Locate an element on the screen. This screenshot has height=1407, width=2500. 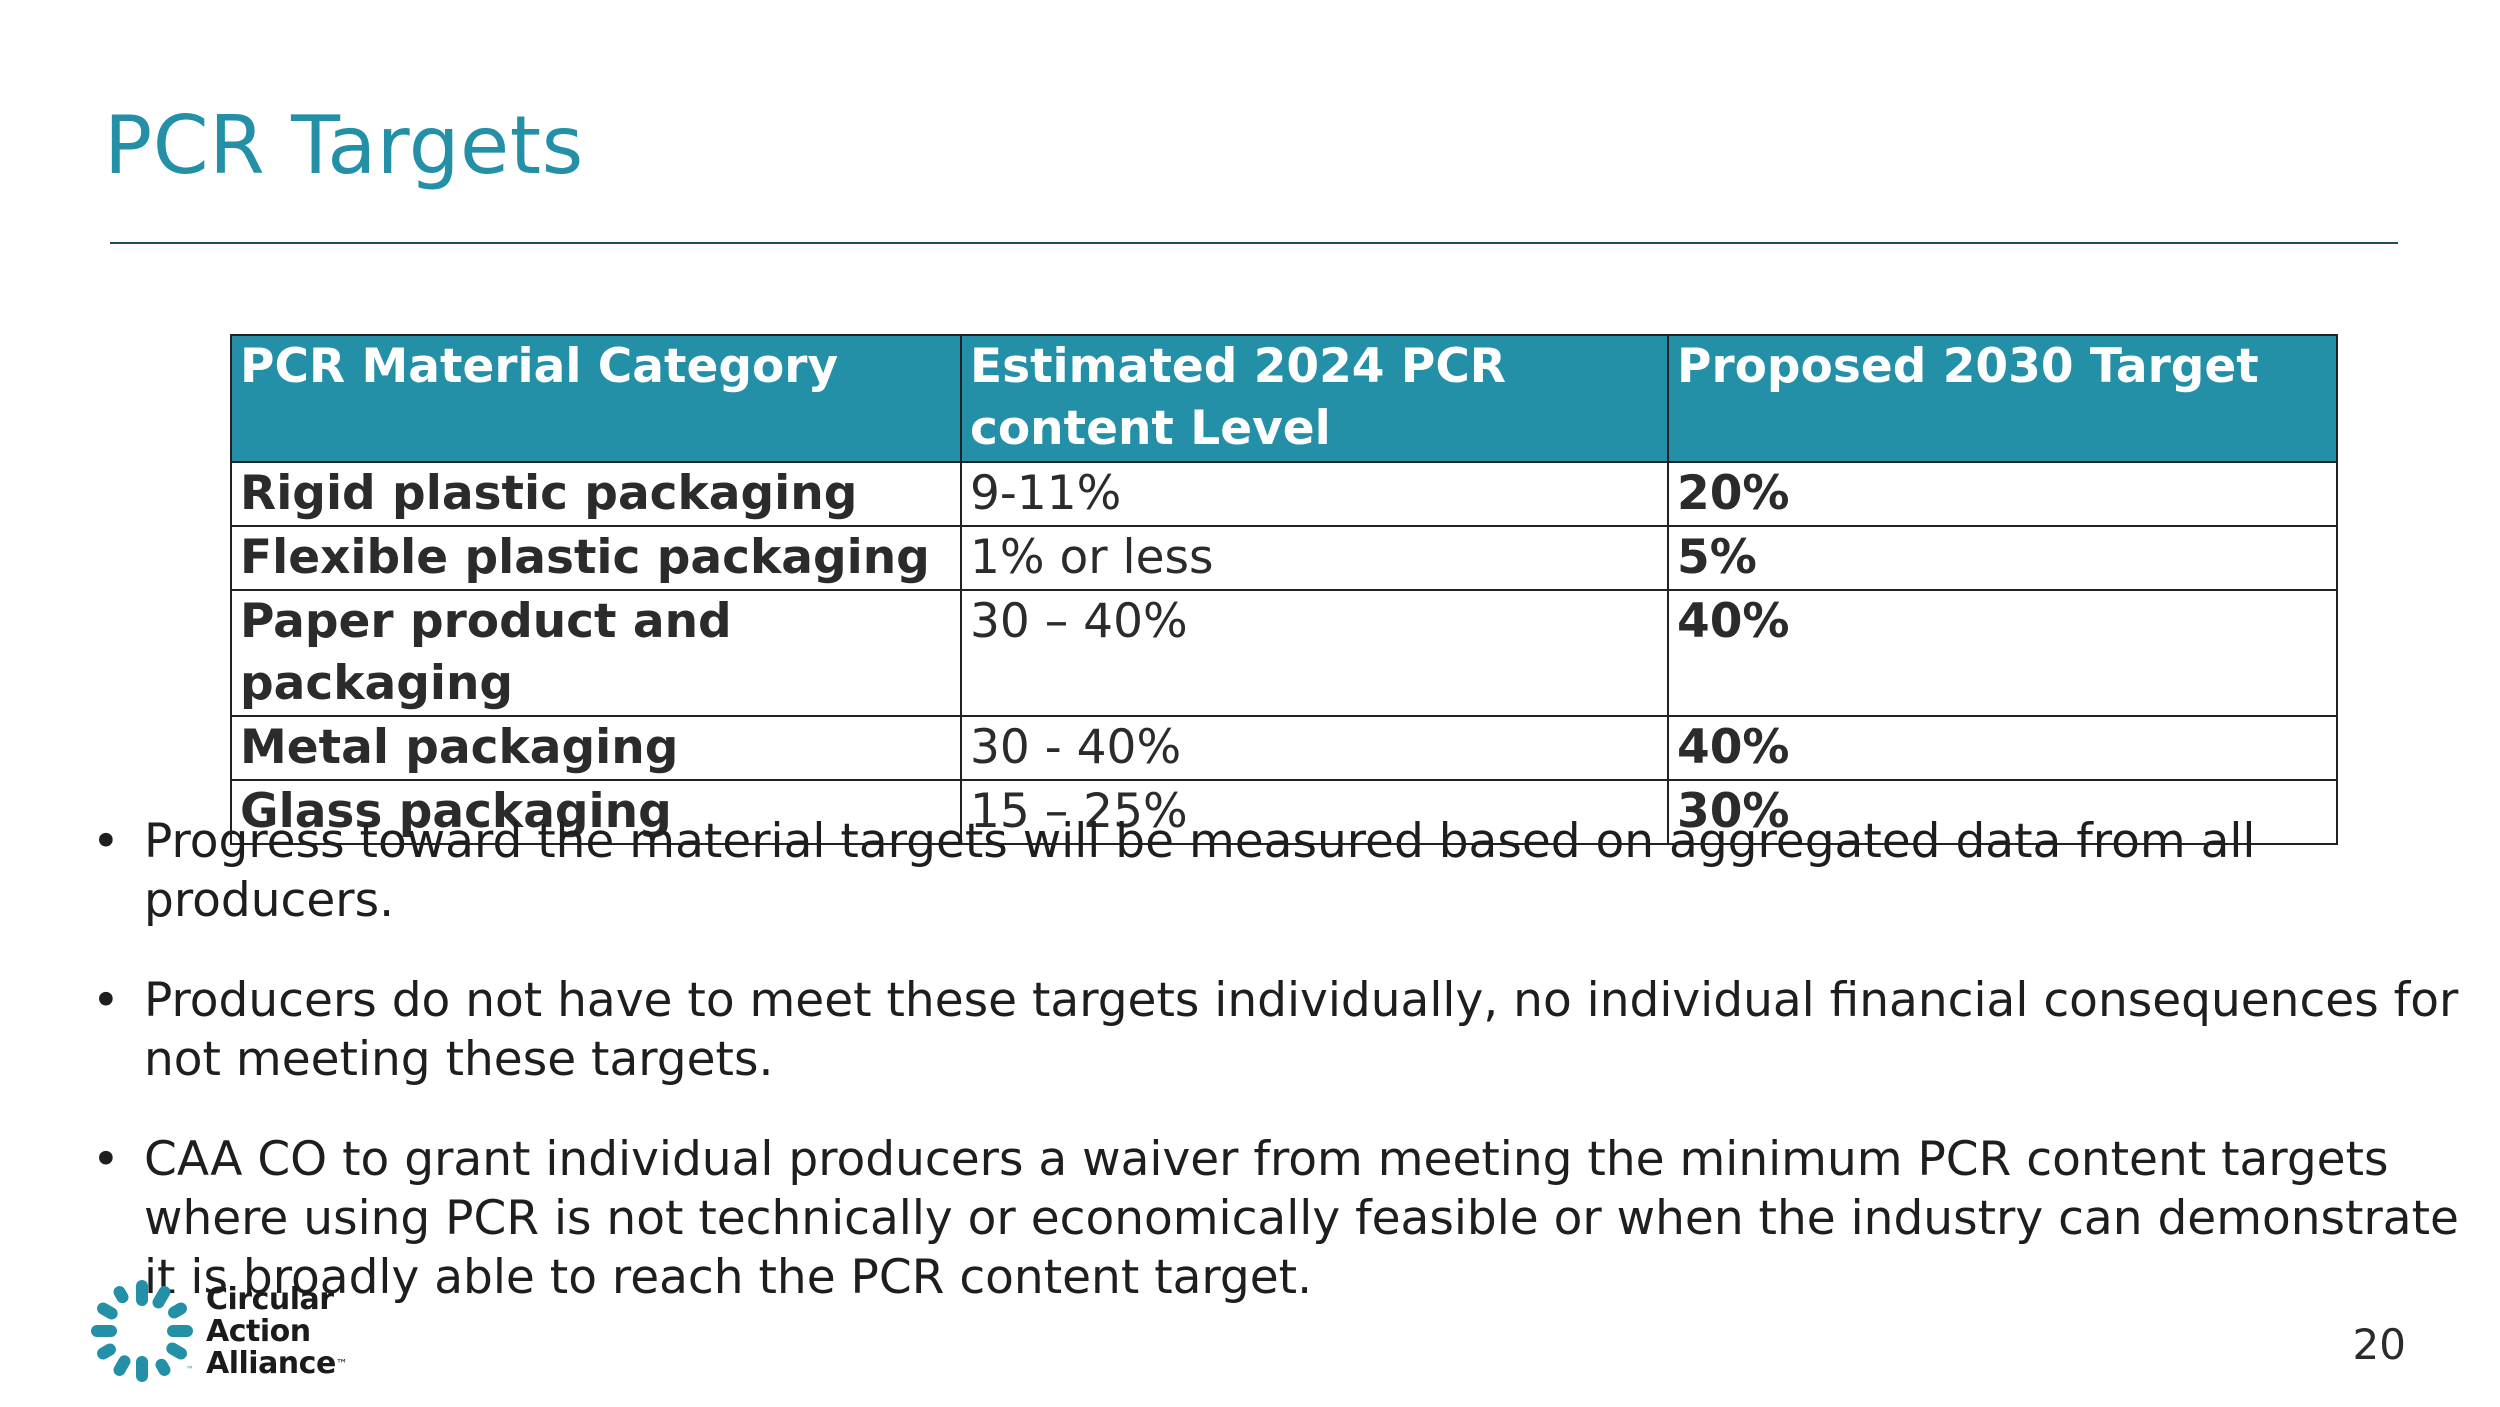
estimate-cell: 9-11% is located at coordinates (1314, 494).